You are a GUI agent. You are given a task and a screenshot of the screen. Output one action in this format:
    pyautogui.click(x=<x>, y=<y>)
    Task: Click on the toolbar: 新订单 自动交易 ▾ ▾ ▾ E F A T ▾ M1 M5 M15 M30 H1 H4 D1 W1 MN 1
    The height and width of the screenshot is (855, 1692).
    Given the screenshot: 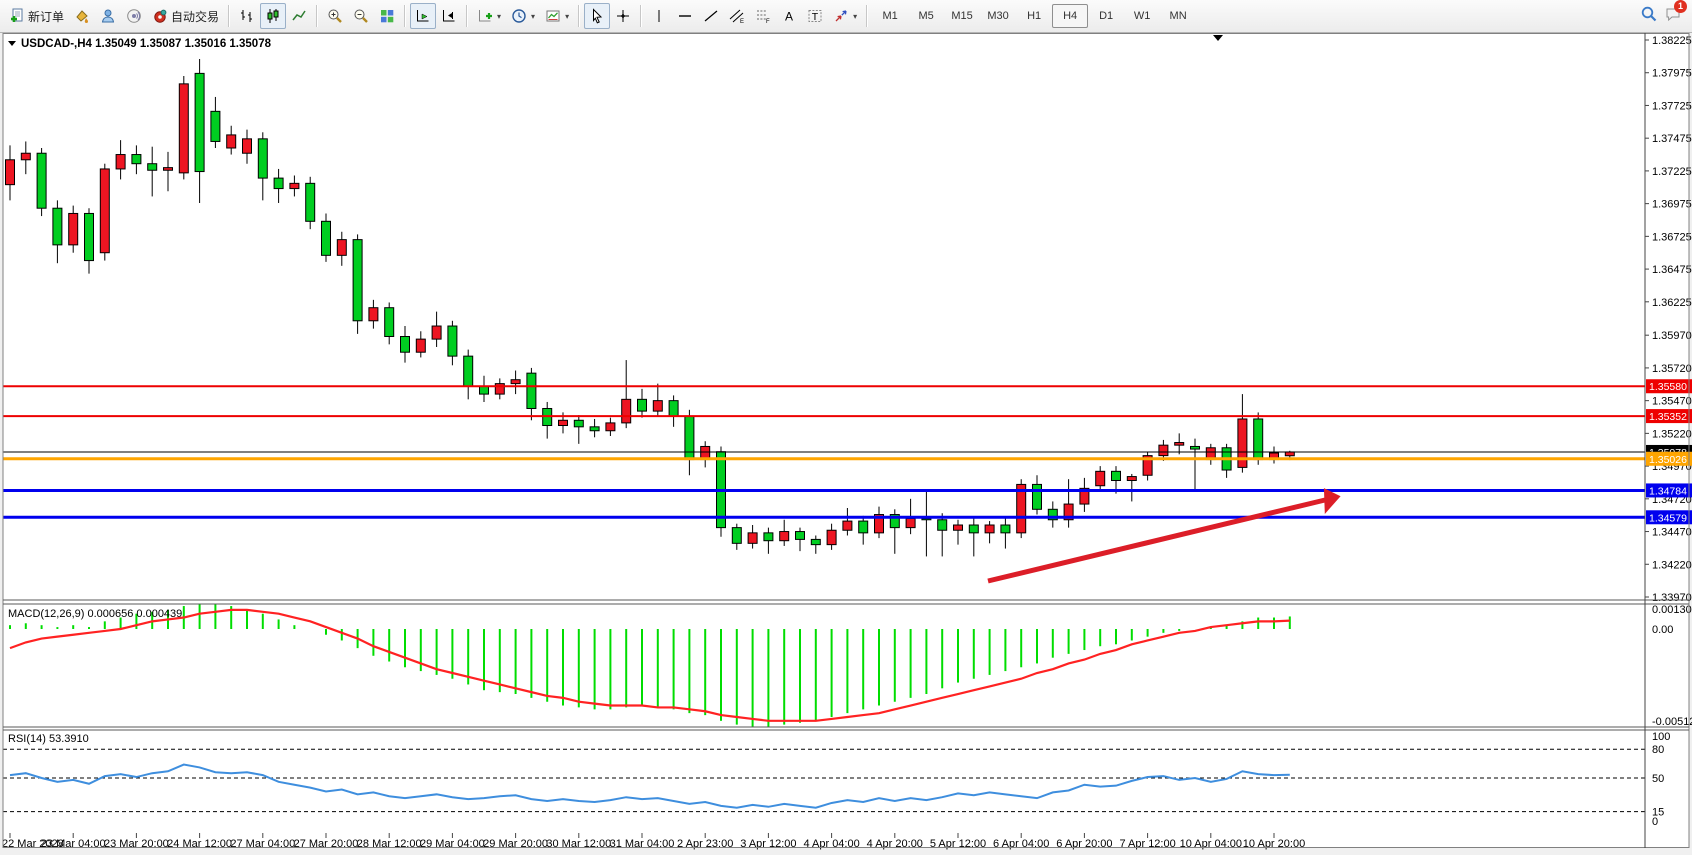 What is the action you would take?
    pyautogui.click(x=846, y=16)
    